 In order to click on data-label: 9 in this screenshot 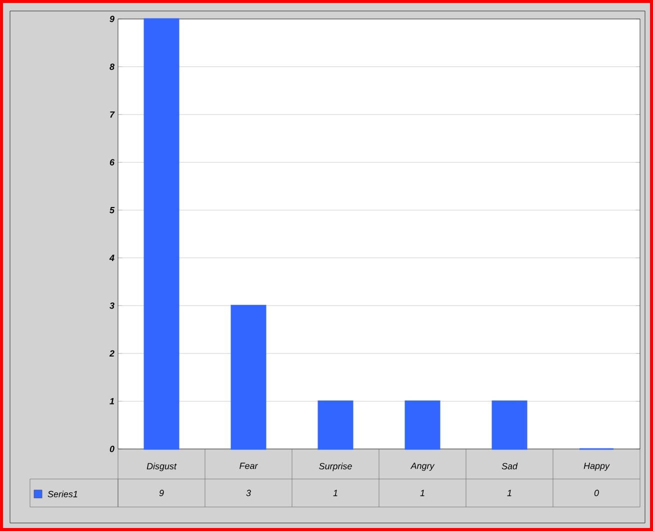, I will do `click(161, 493)`.